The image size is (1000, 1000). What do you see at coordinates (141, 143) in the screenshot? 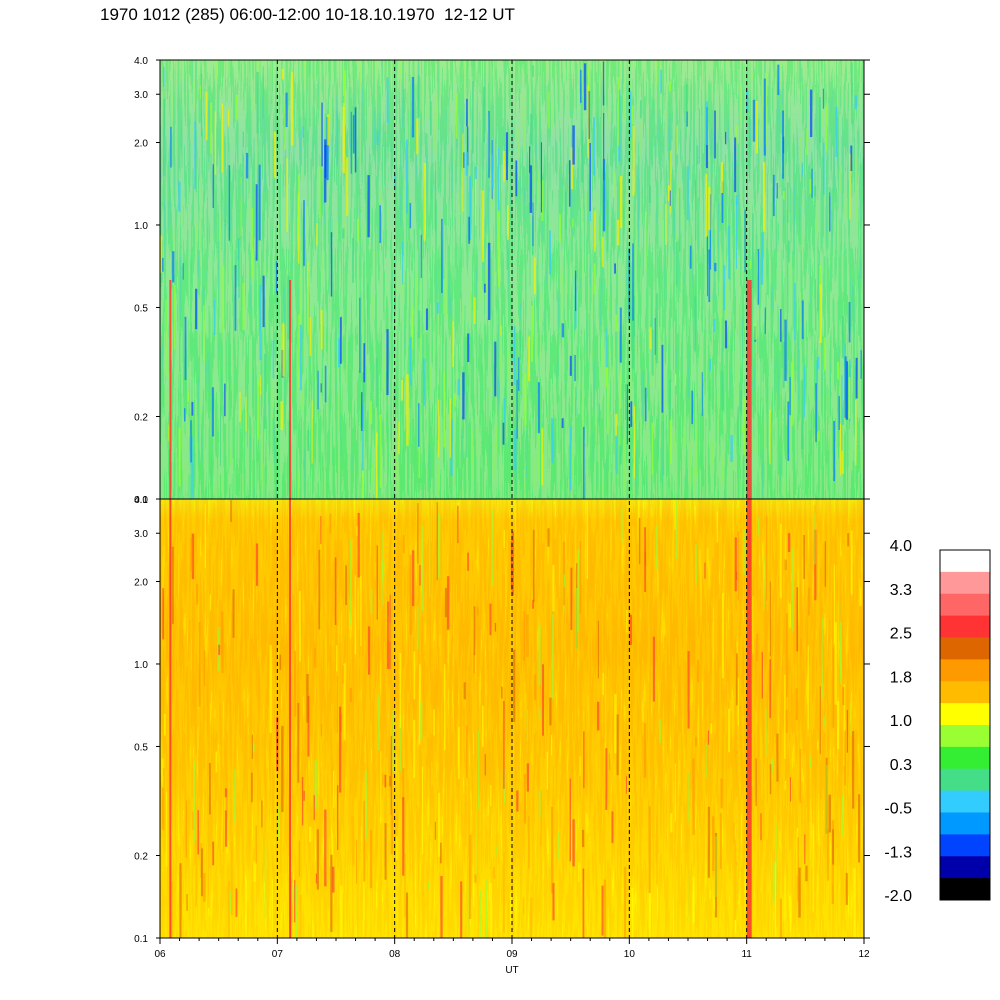
I see `y-tick-label: 2.0` at bounding box center [141, 143].